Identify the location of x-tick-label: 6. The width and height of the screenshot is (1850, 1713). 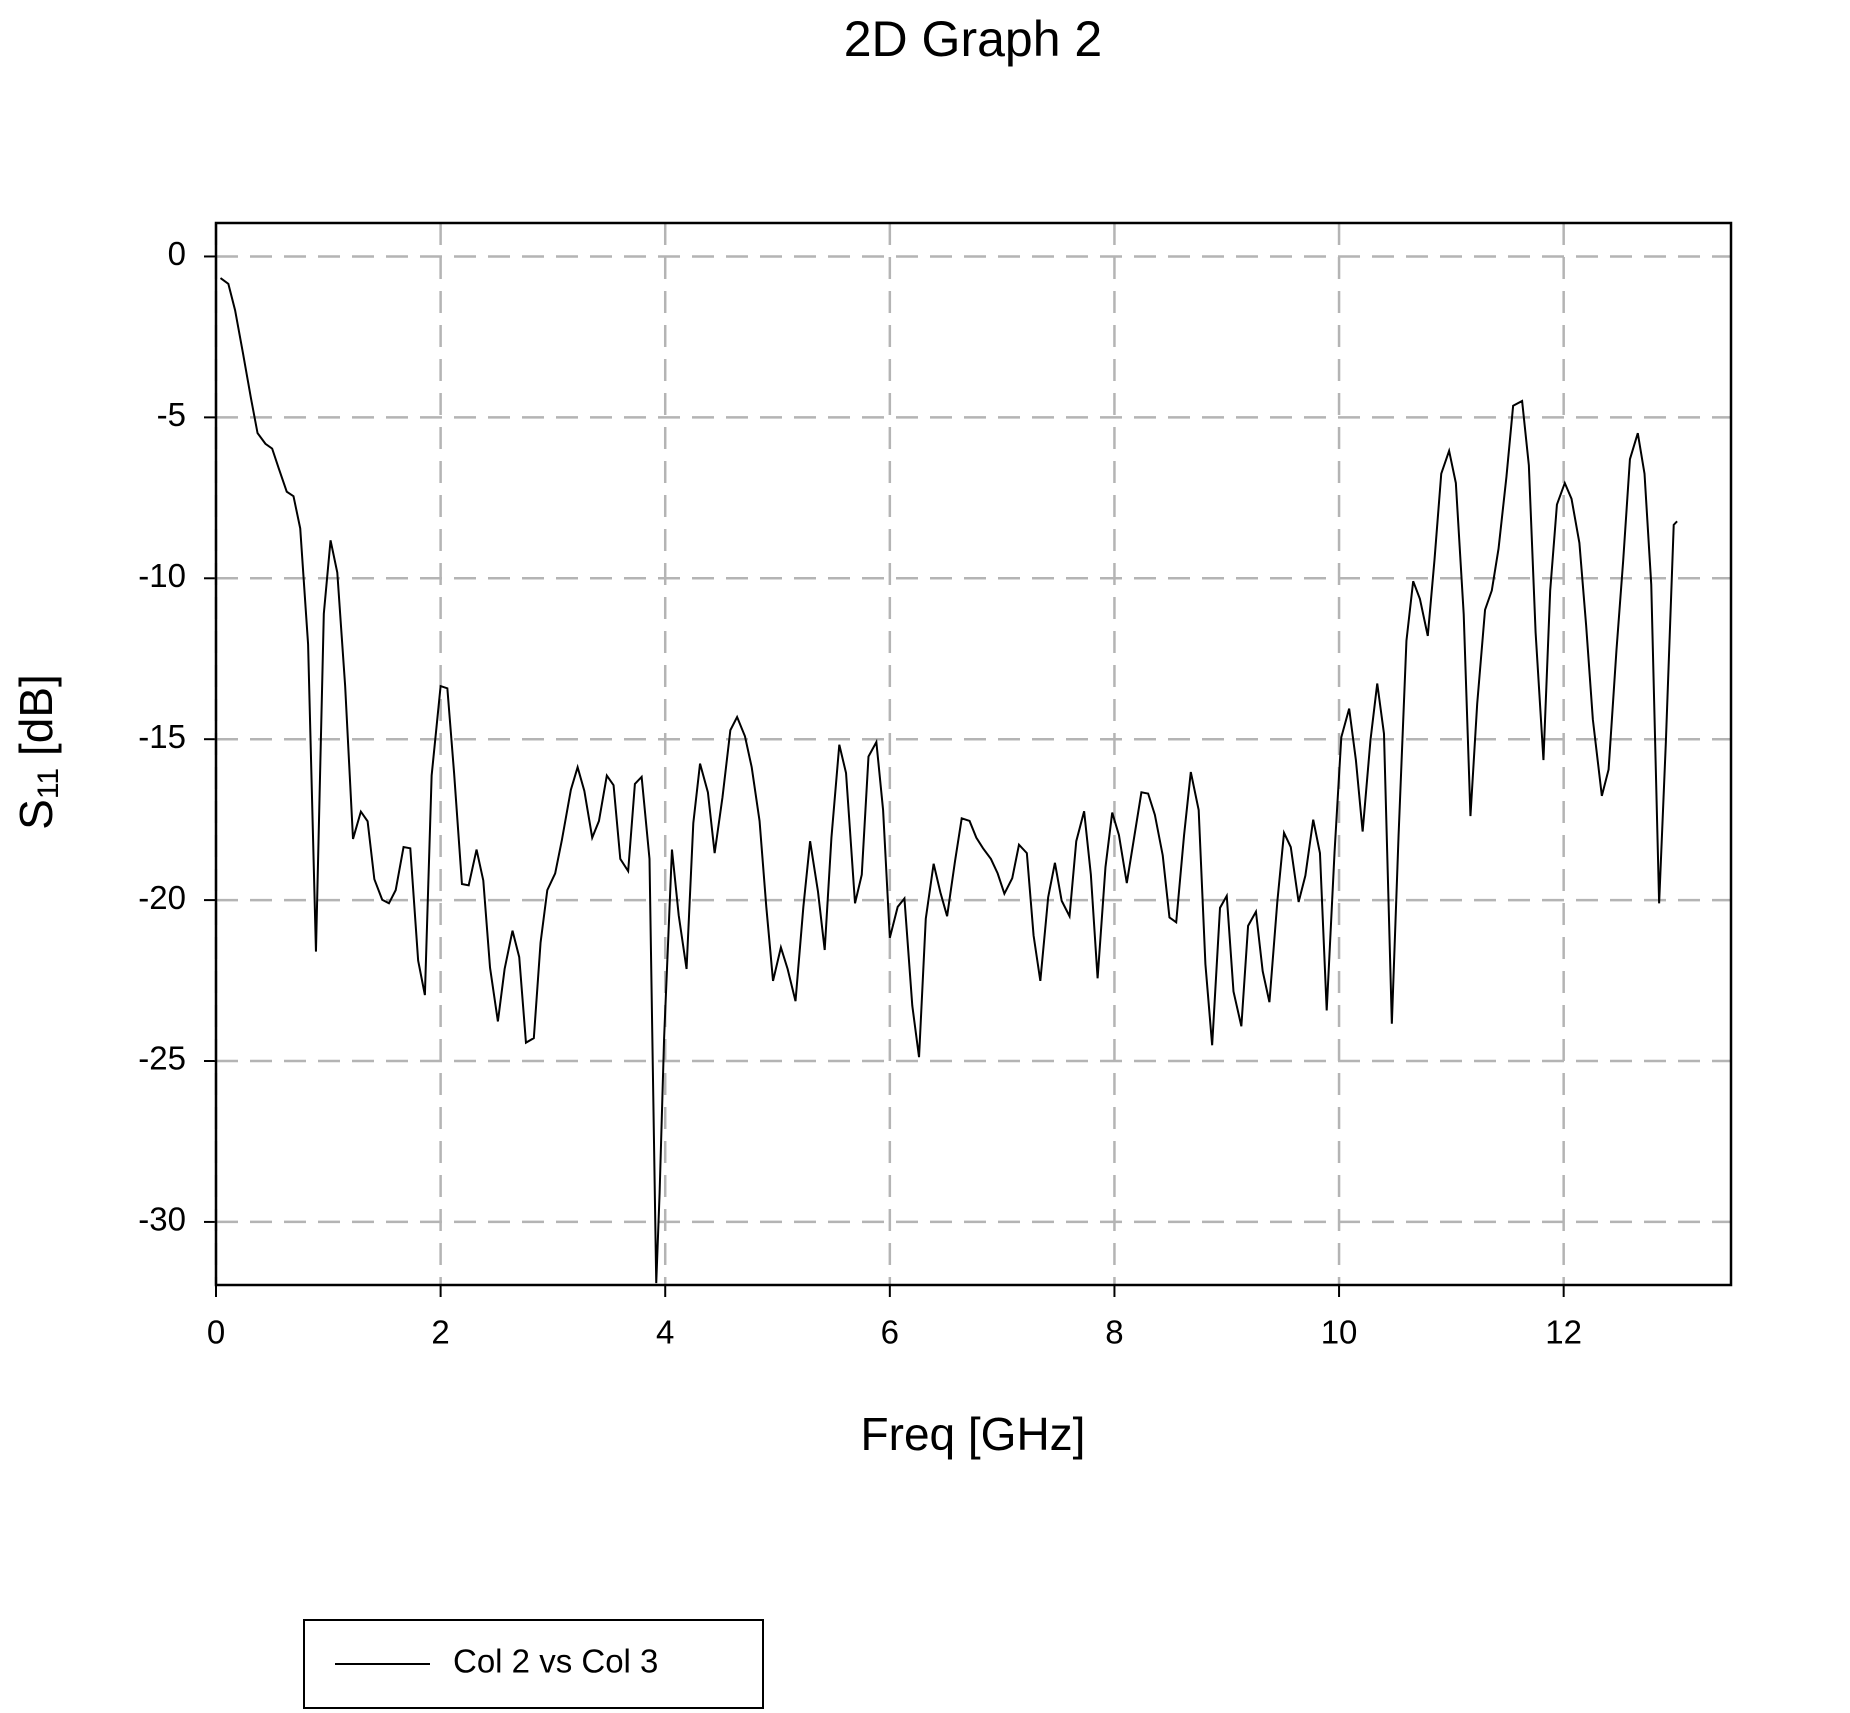
(890, 1332).